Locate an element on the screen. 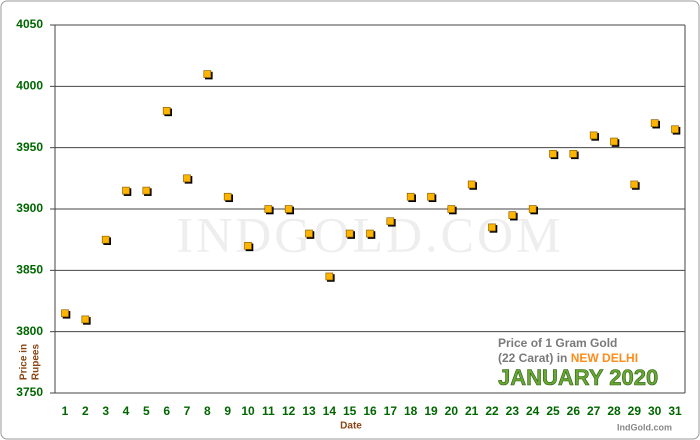 This screenshot has height=440, width=700. x-tick-label: 25 is located at coordinates (553, 411).